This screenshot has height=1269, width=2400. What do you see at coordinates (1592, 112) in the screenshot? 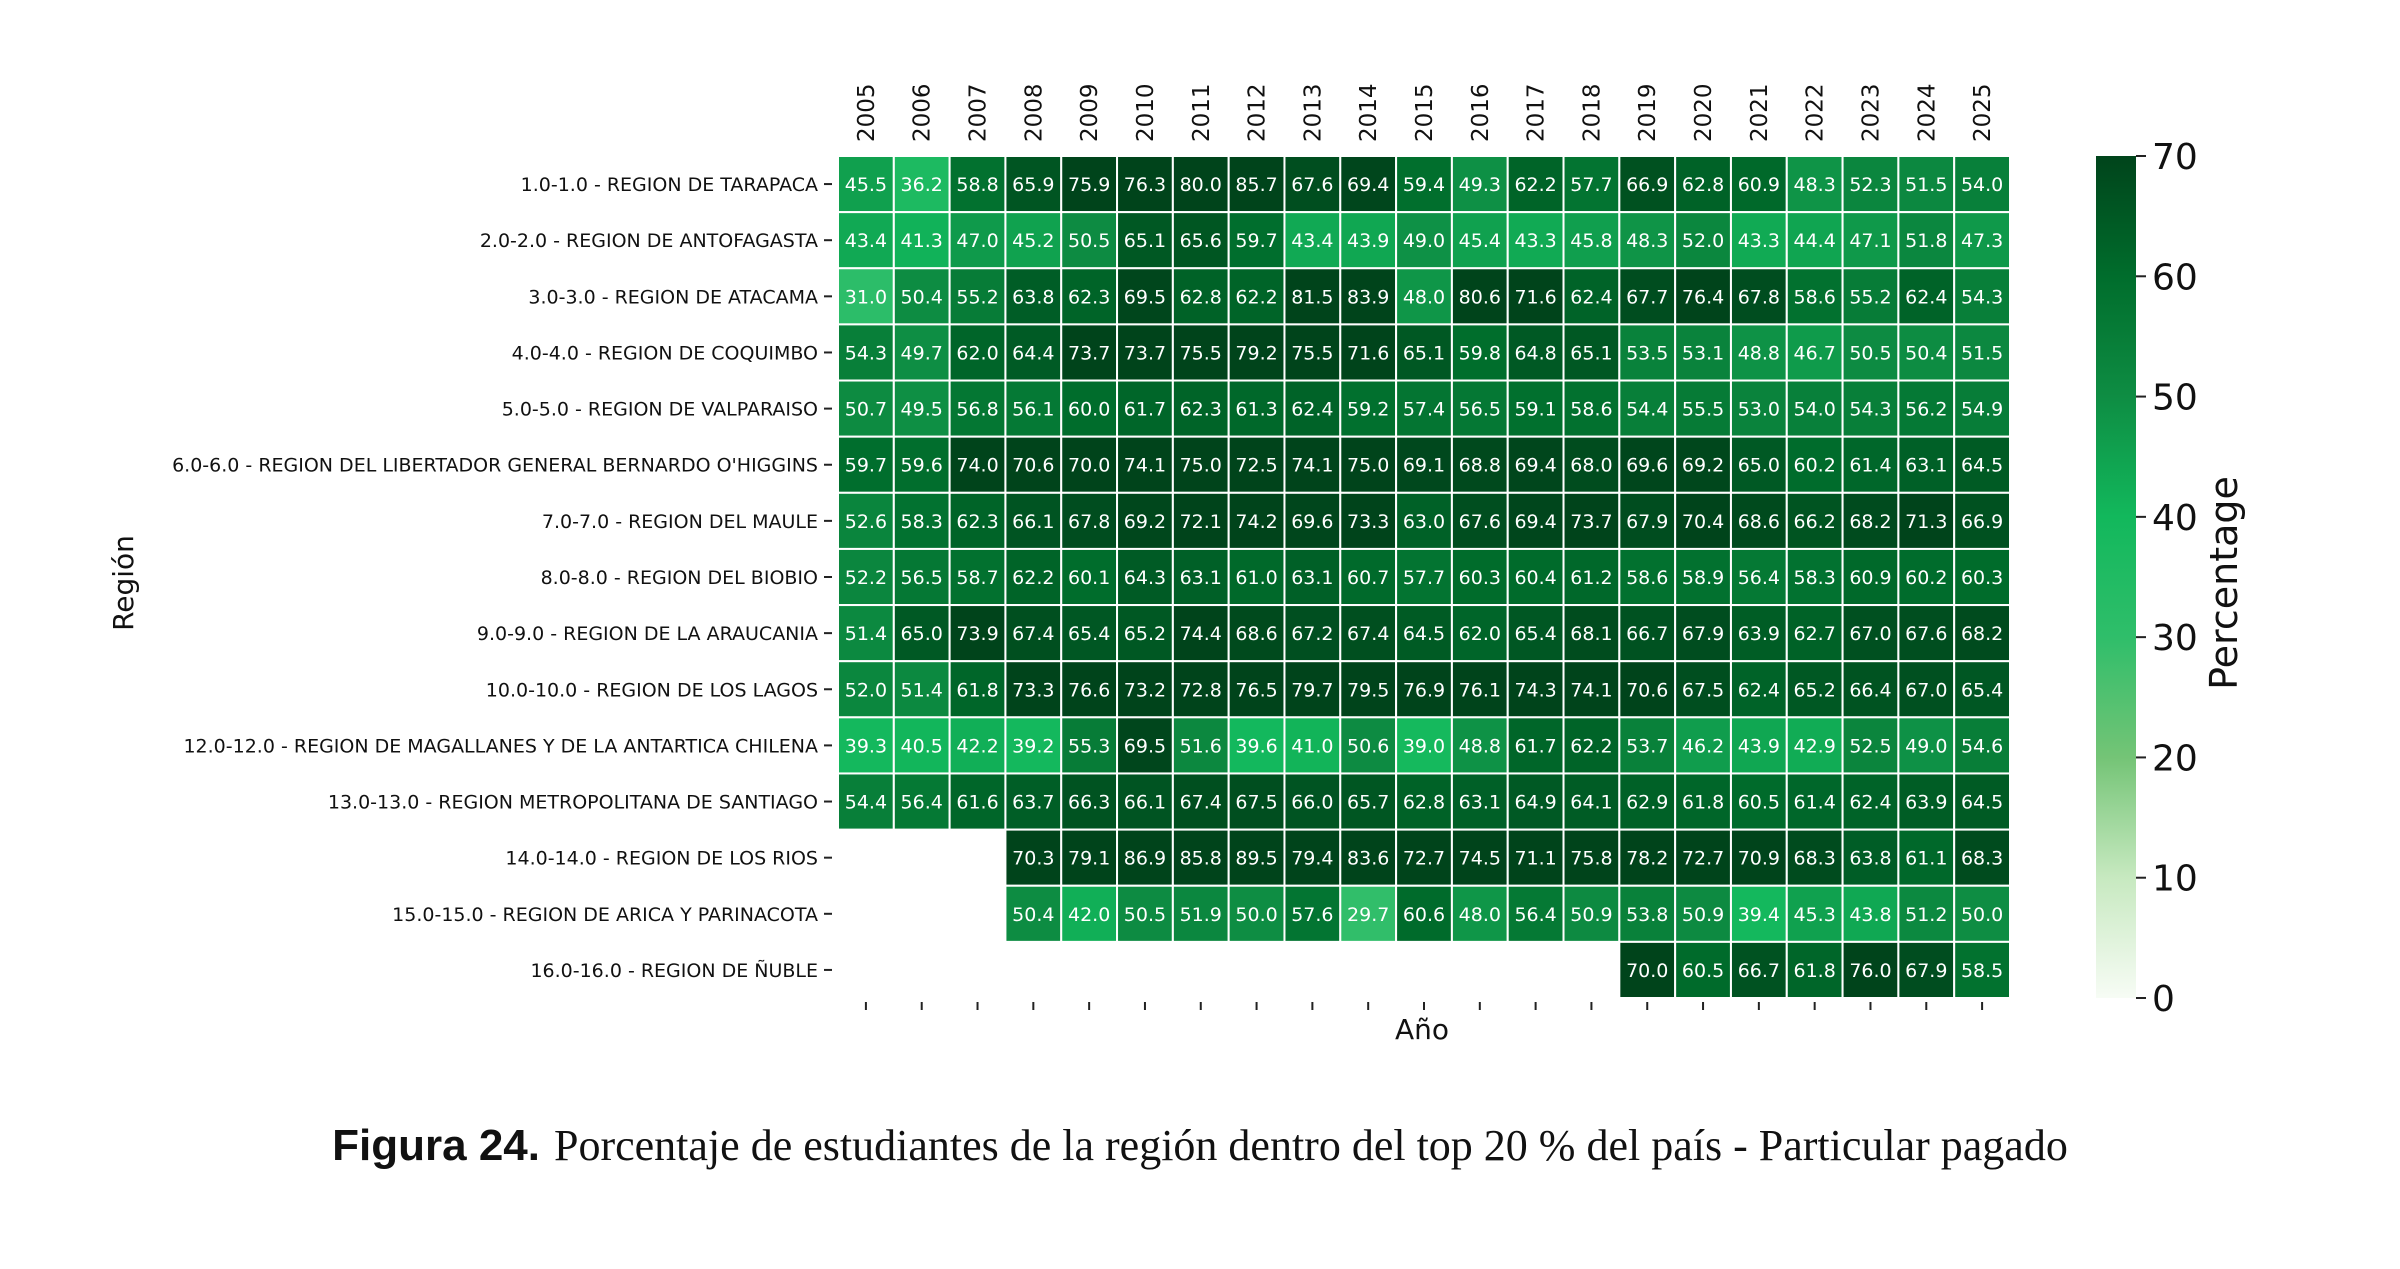
I see `x-tick-label: 2018` at bounding box center [1592, 112].